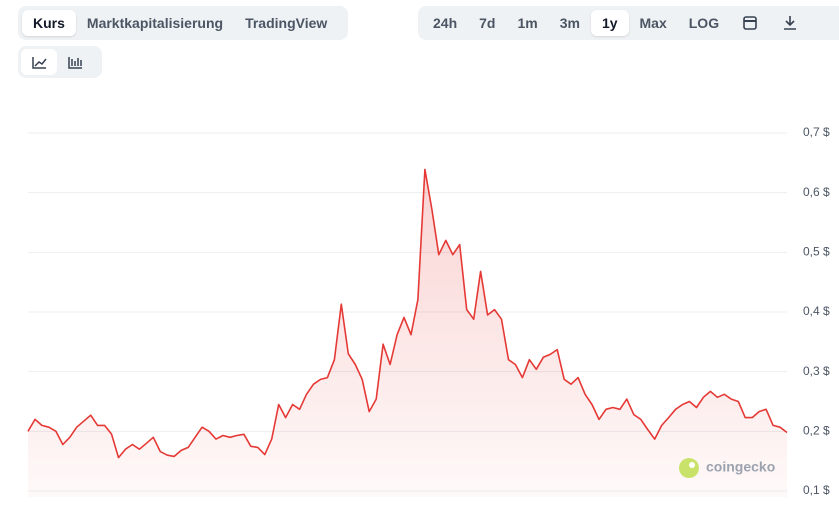  Describe the element at coordinates (816, 252) in the screenshot. I see `y-tick-label: 0,5 $` at that location.